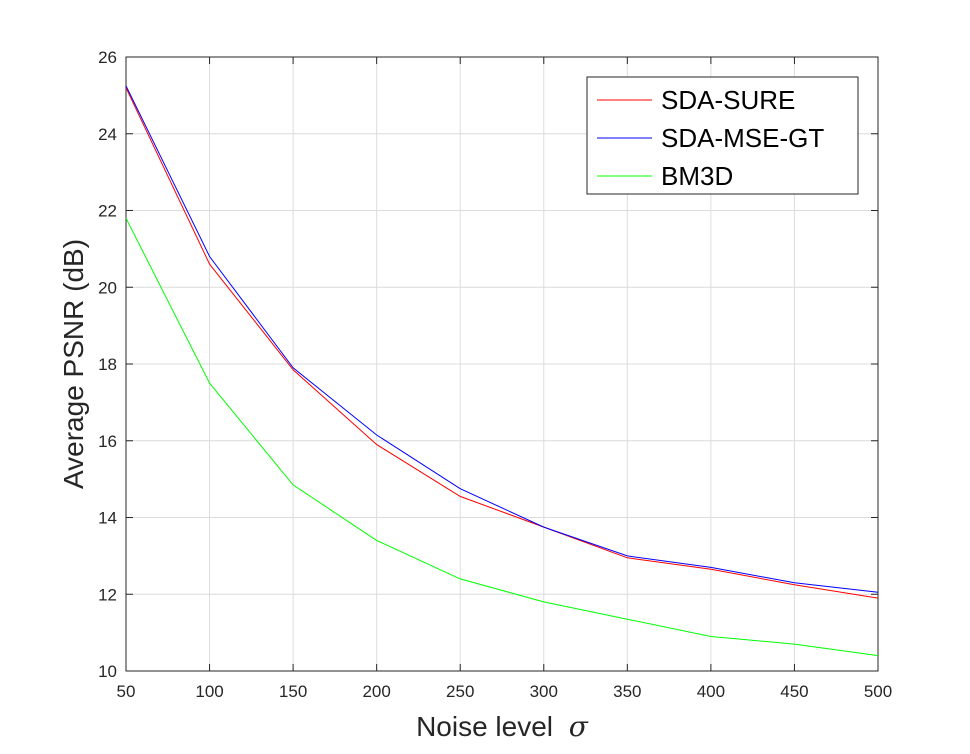 This screenshot has height=754, width=970. Describe the element at coordinates (878, 691) in the screenshot. I see `x-tick-label: 500` at that location.